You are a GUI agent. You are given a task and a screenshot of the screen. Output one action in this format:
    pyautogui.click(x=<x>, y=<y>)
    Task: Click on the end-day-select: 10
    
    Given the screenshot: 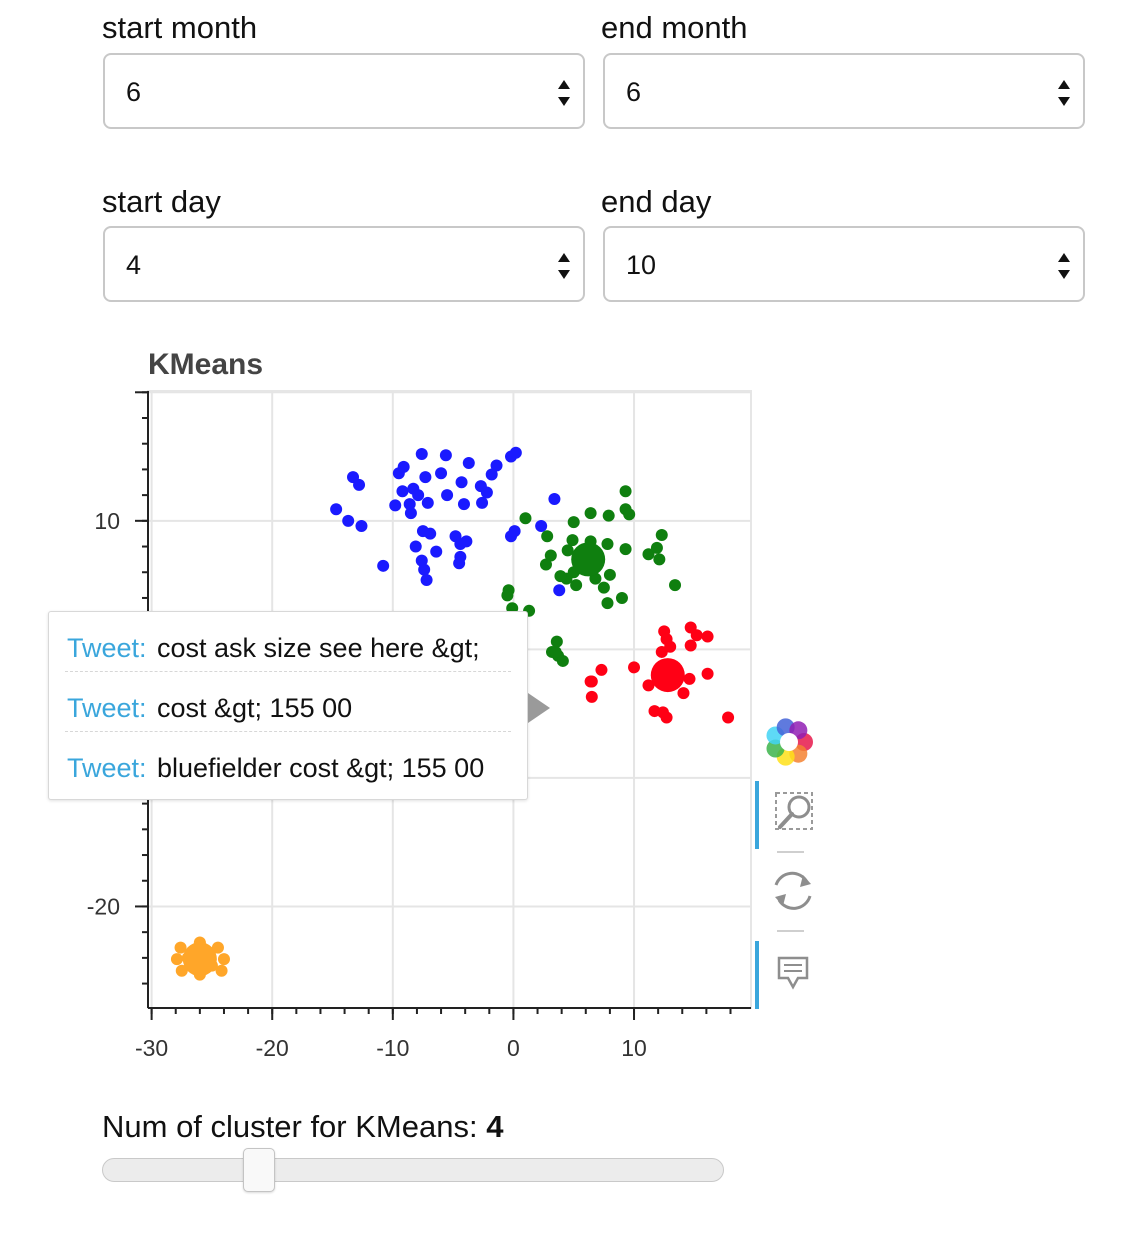 What is the action you would take?
    pyautogui.click(x=844, y=264)
    